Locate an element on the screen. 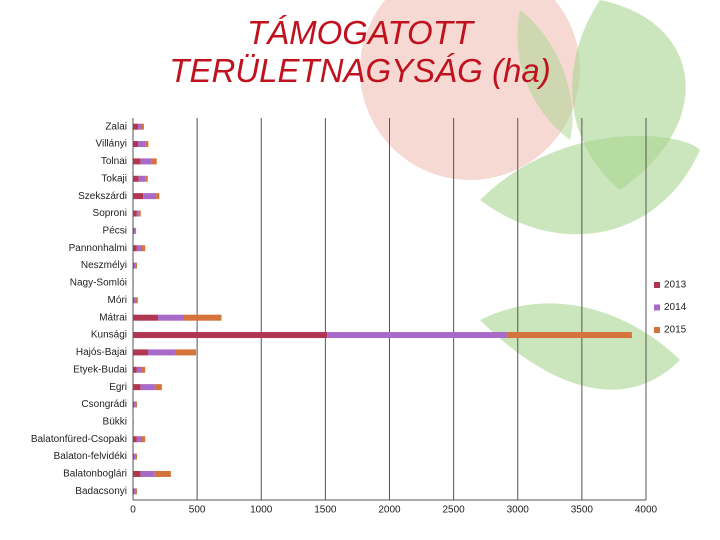 This screenshot has height=540, width=720. y-tick-label: Egri is located at coordinates (118, 387).